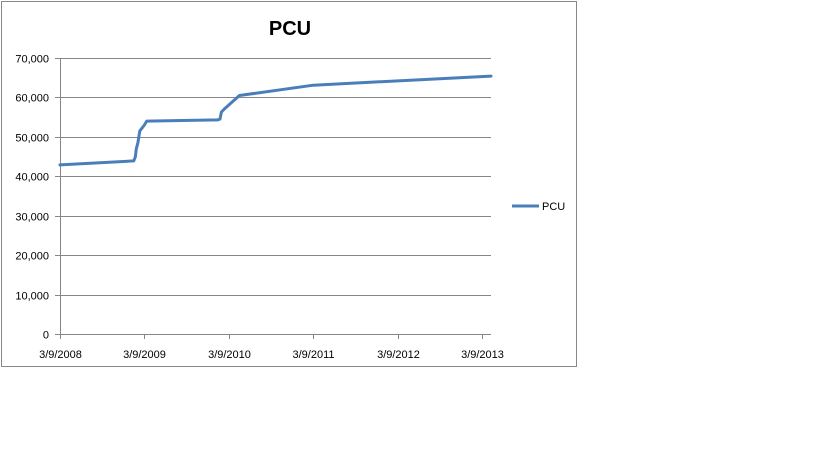 This screenshot has width=819, height=460. Describe the element at coordinates (32, 297) in the screenshot. I see `y-tick-label: 10,000` at that location.